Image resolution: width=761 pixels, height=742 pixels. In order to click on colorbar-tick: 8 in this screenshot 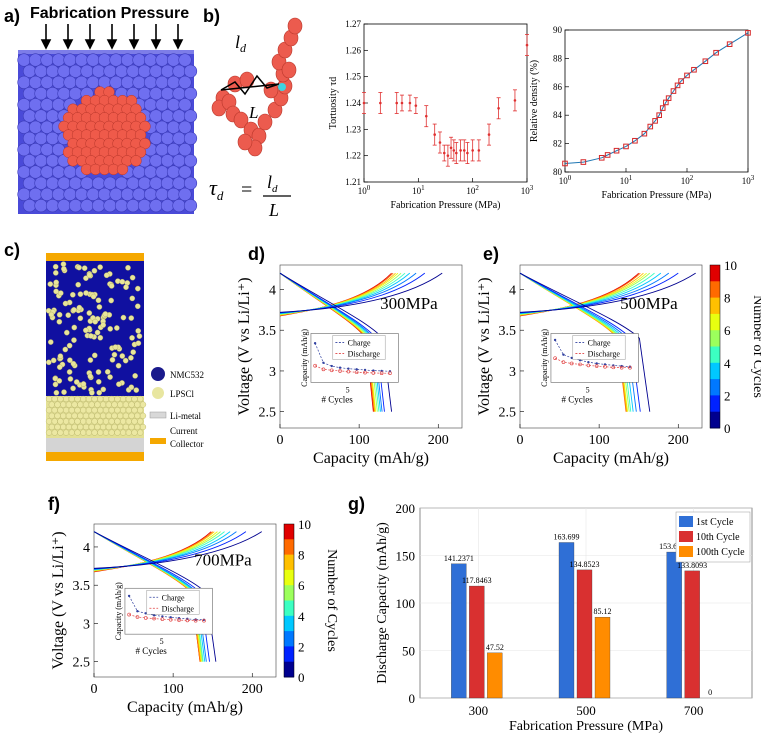, I will do `click(727, 298)`.